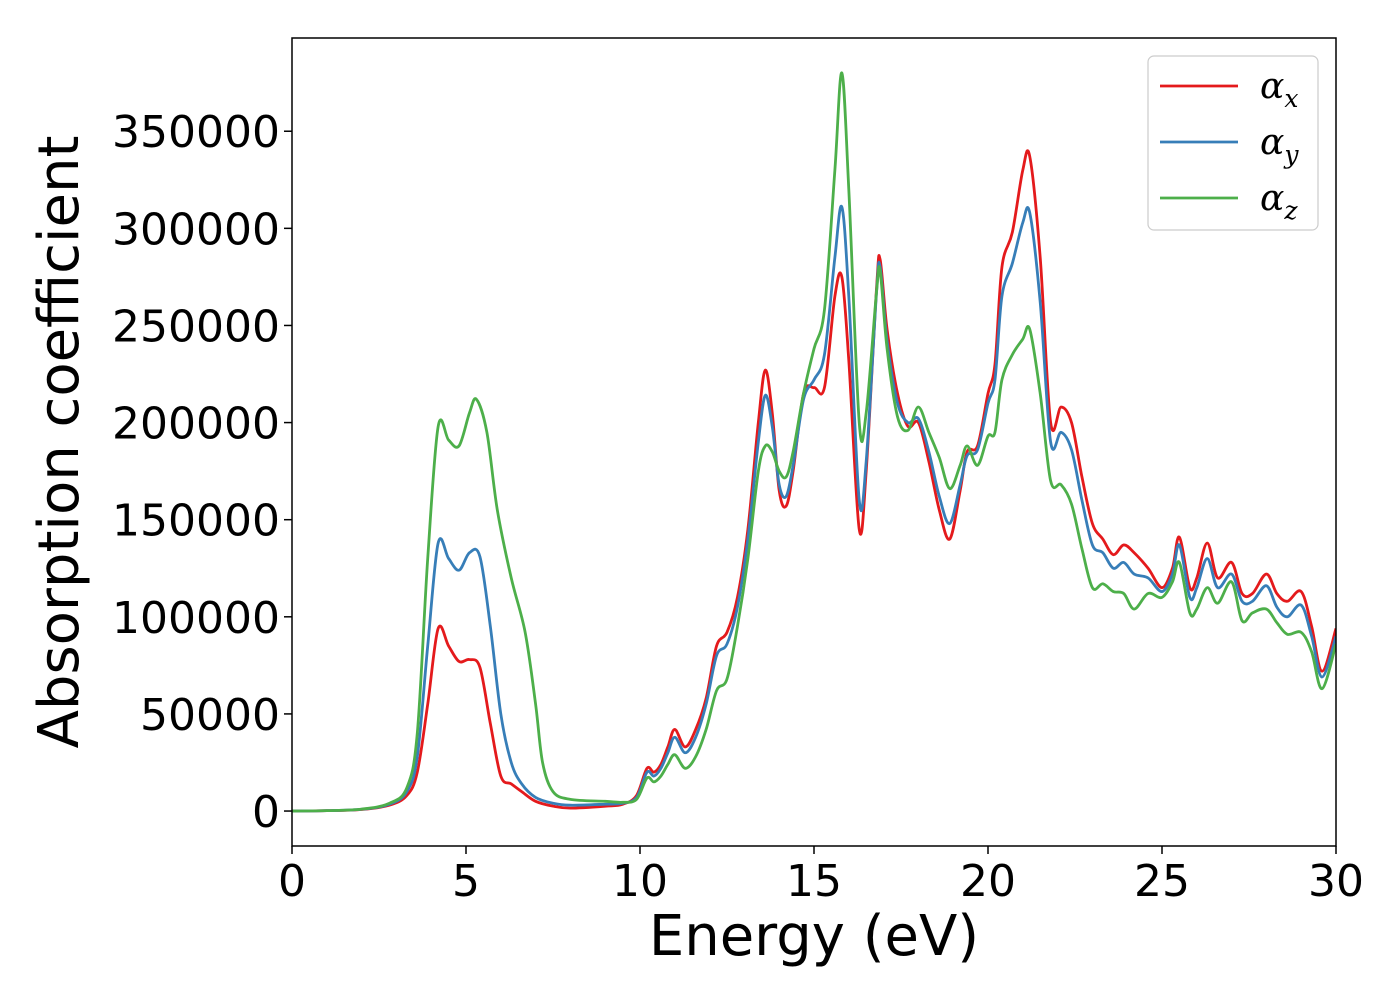 This screenshot has width=1400, height=1000. What do you see at coordinates (196, 326) in the screenshot?
I see `y-tick-label: 250000` at bounding box center [196, 326].